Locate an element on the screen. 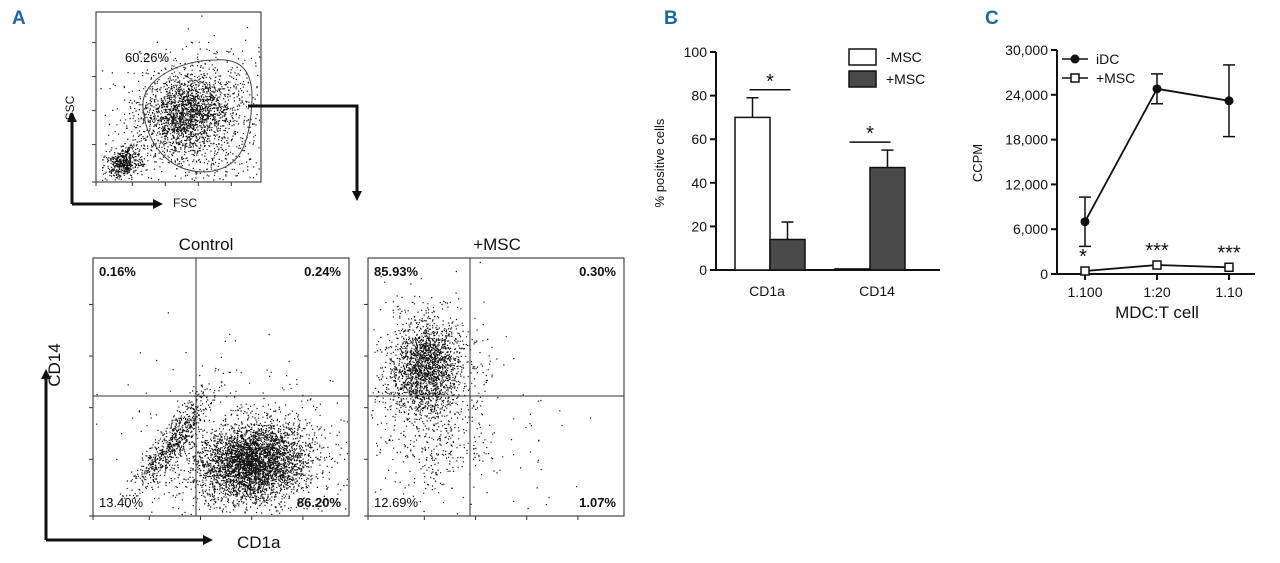  c-y-tick-label: 0 is located at coordinates (1044, 274).